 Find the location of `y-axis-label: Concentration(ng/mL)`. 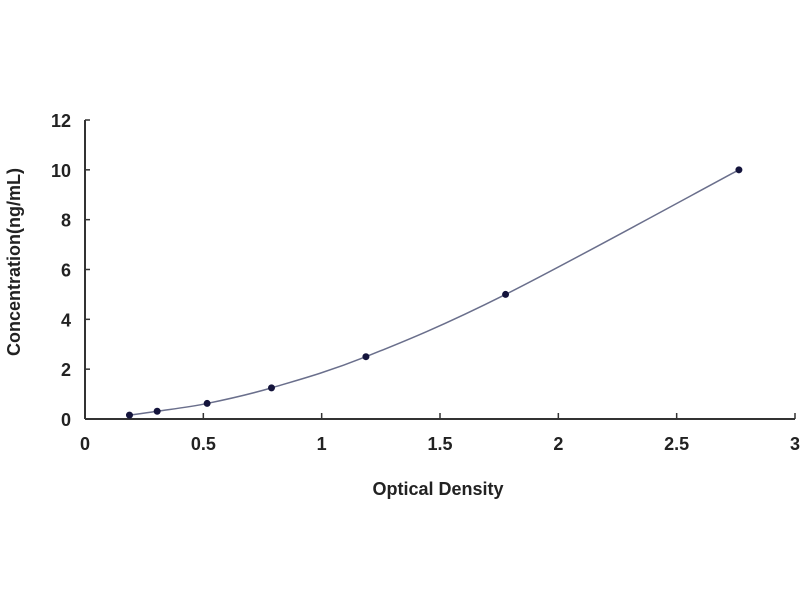

y-axis-label: Concentration(ng/mL) is located at coordinates (14, 262).